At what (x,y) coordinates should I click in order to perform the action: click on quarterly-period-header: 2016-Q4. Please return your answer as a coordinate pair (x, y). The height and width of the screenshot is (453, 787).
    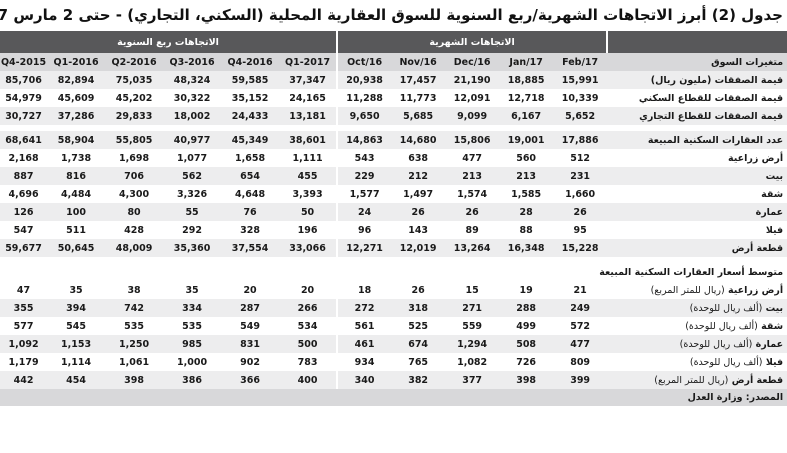
    Looking at the image, I should click on (250, 62).